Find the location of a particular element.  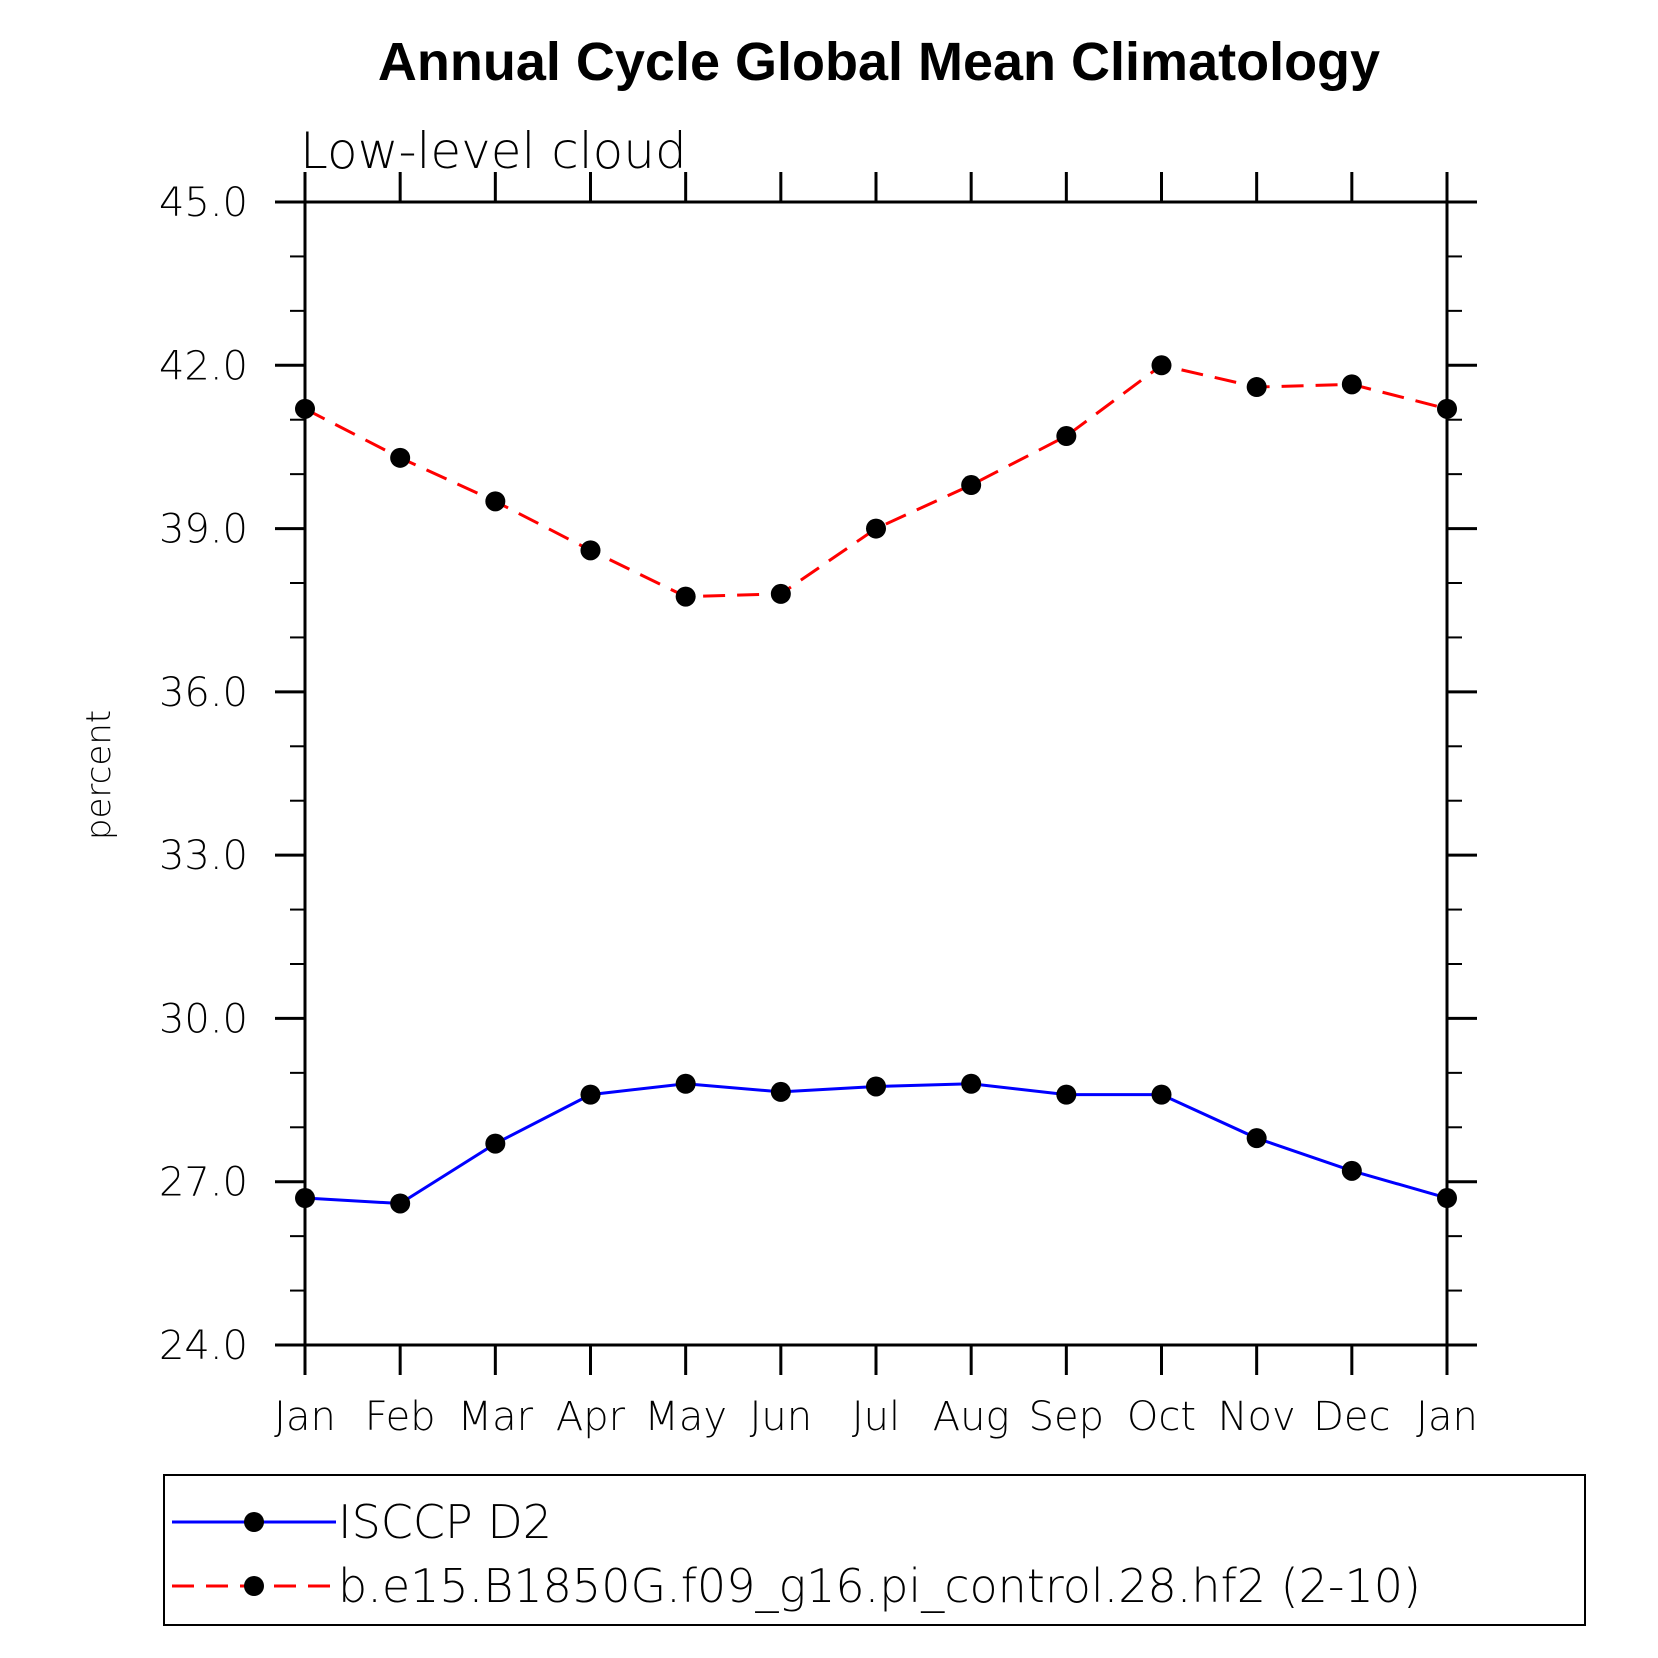

x-tick-label: Oct is located at coordinates (1161, 1417).